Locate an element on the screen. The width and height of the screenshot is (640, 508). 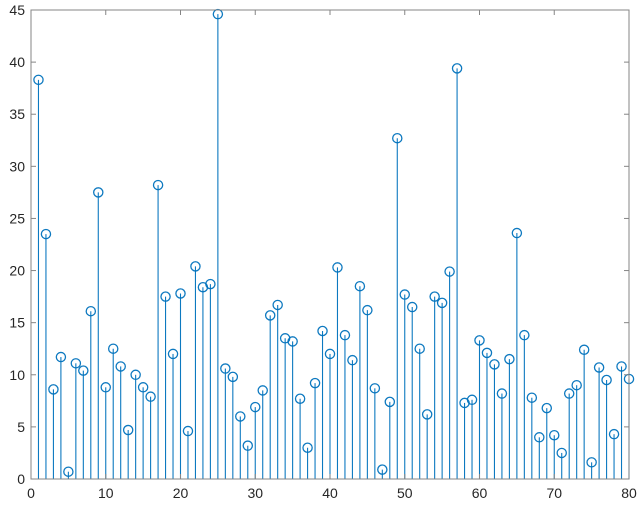
y-tick-label: 30 is located at coordinates (17, 166).